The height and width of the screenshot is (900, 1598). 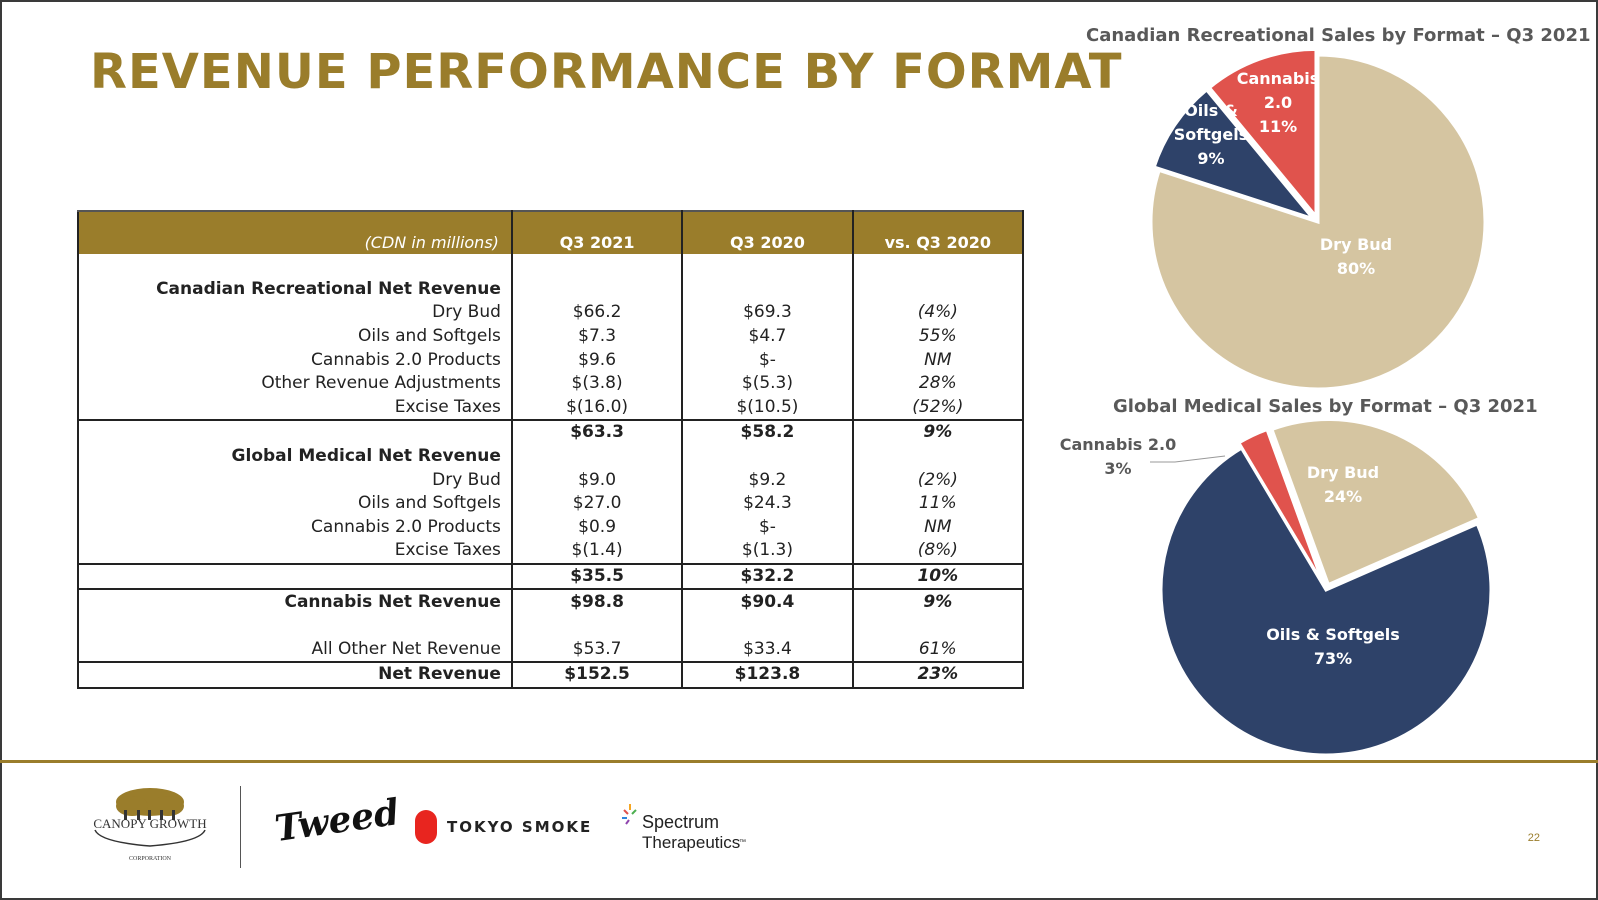 I want to click on logo-divider, so click(x=240, y=827).